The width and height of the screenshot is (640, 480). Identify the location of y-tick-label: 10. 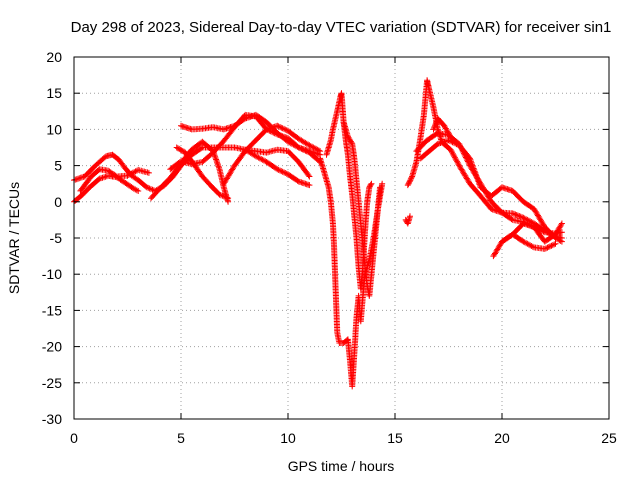
(54, 129).